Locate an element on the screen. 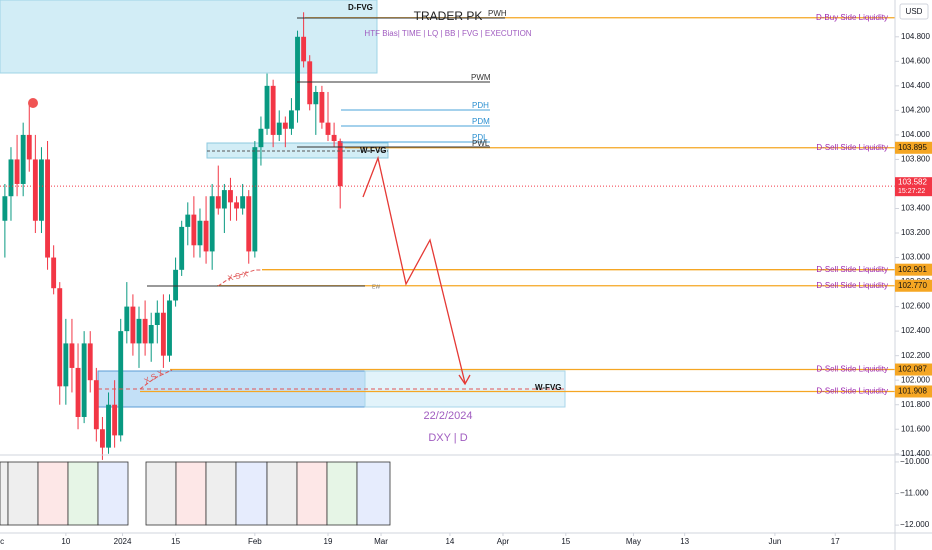 Image resolution: width=932 pixels, height=550 pixels. indicator-boxes is located at coordinates (195, 493).